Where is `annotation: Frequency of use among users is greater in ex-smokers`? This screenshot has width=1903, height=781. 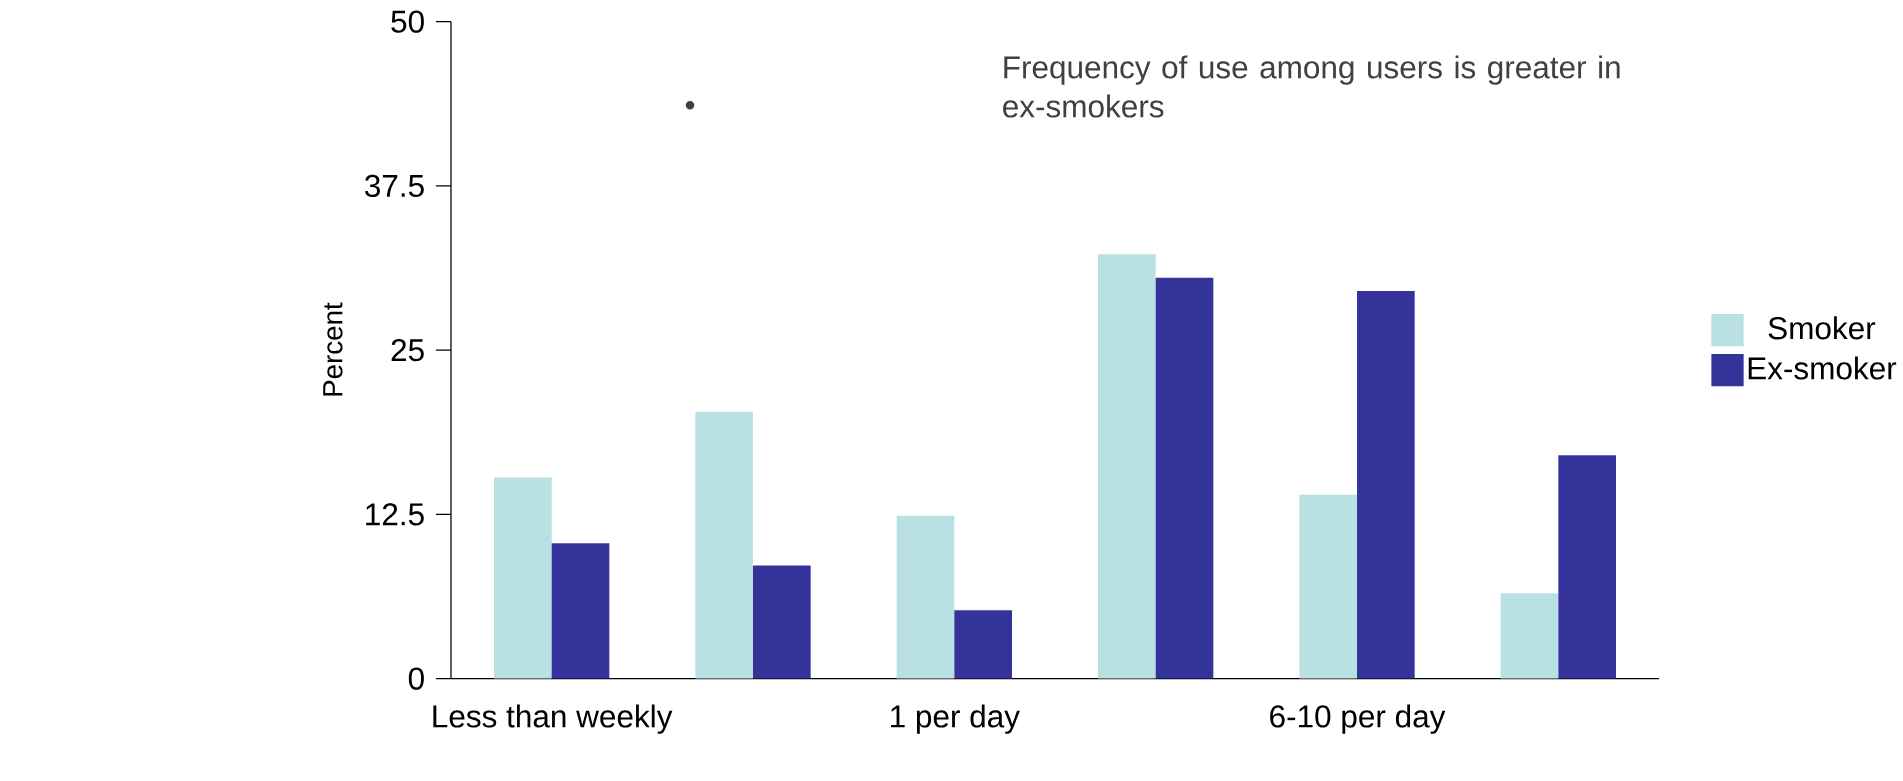
annotation: Frequency of use among users is greater in ex-smokers is located at coordinates (1311, 86).